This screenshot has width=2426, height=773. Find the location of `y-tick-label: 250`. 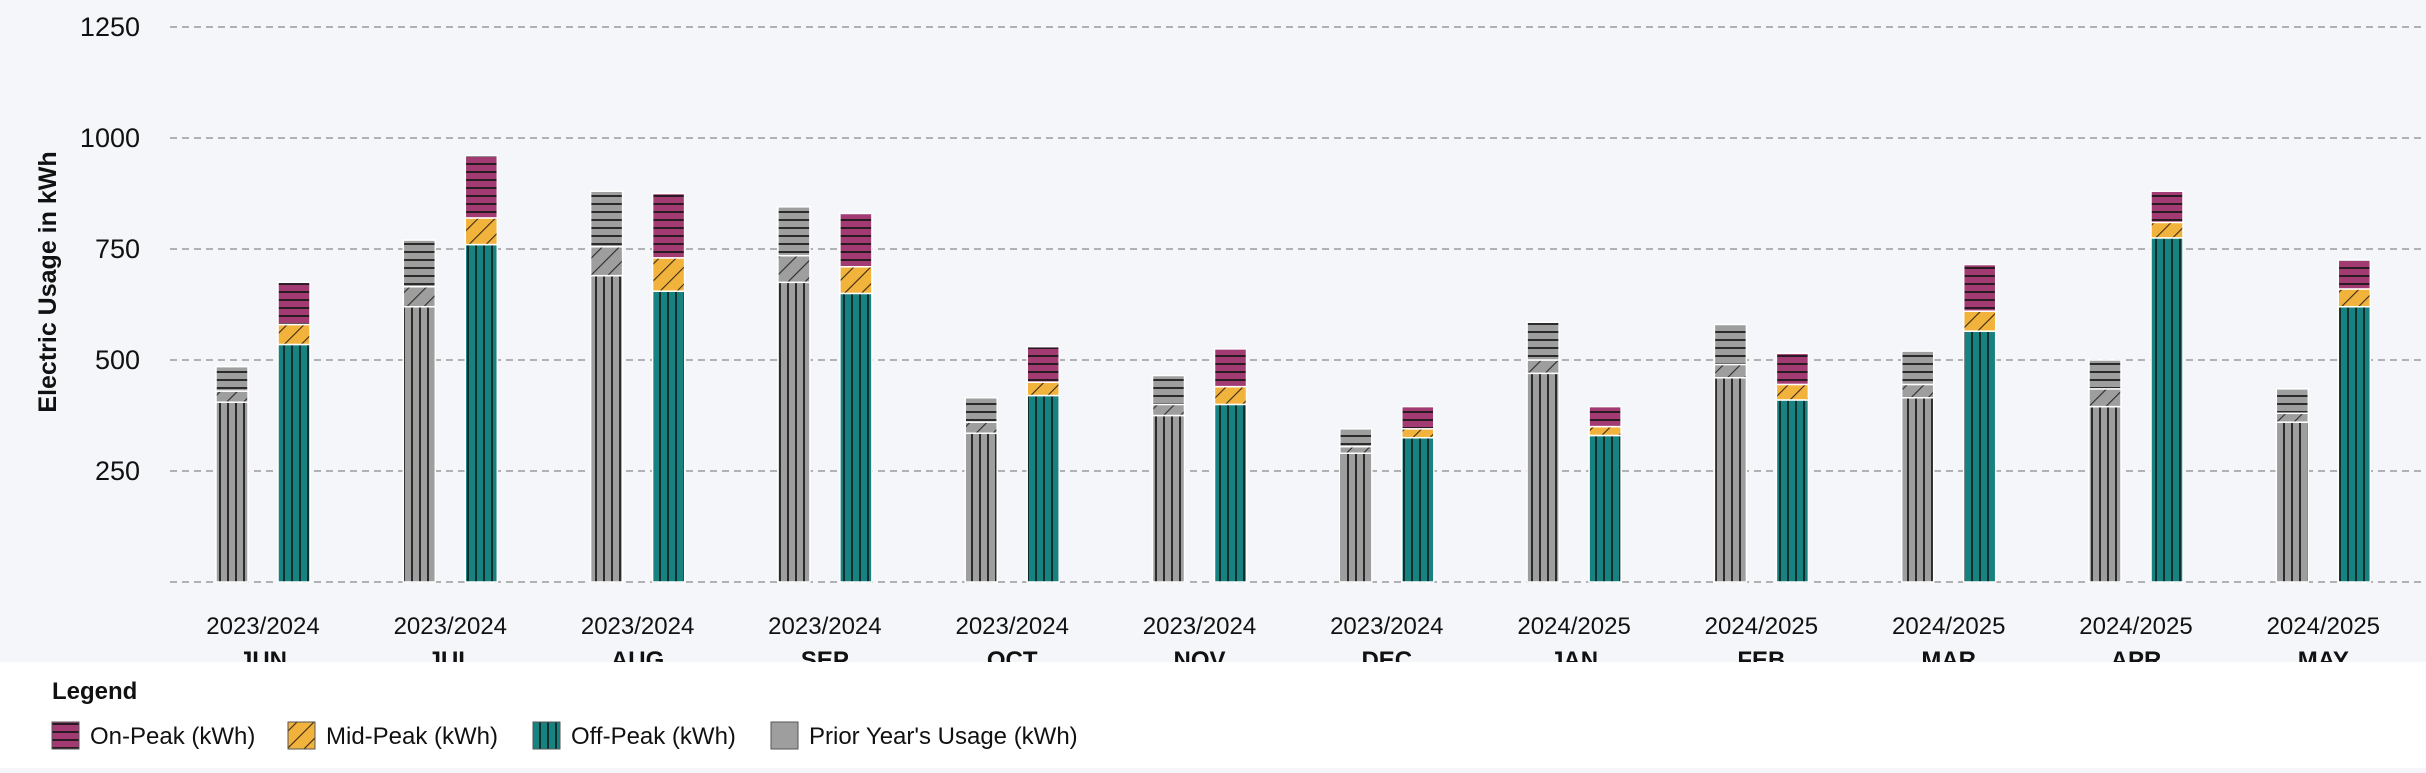

y-tick-label: 250 is located at coordinates (117, 471).